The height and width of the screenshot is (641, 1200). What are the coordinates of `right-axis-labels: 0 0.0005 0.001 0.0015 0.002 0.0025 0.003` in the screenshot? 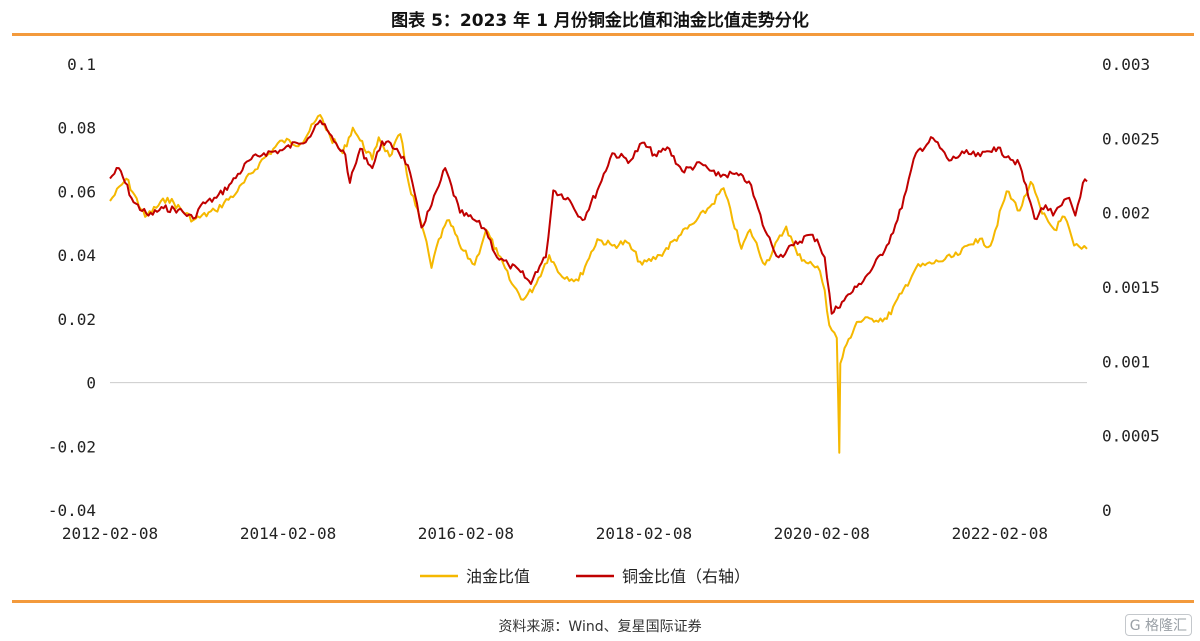 It's located at (1131, 287).